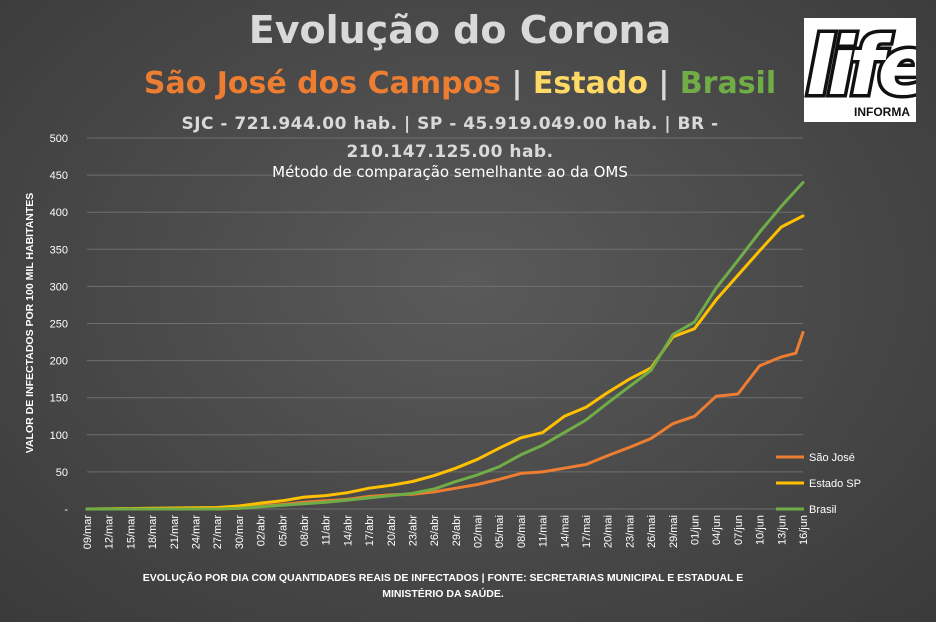 The width and height of the screenshot is (936, 622). I want to click on x-tick-label: 08/abr, so click(305, 531).